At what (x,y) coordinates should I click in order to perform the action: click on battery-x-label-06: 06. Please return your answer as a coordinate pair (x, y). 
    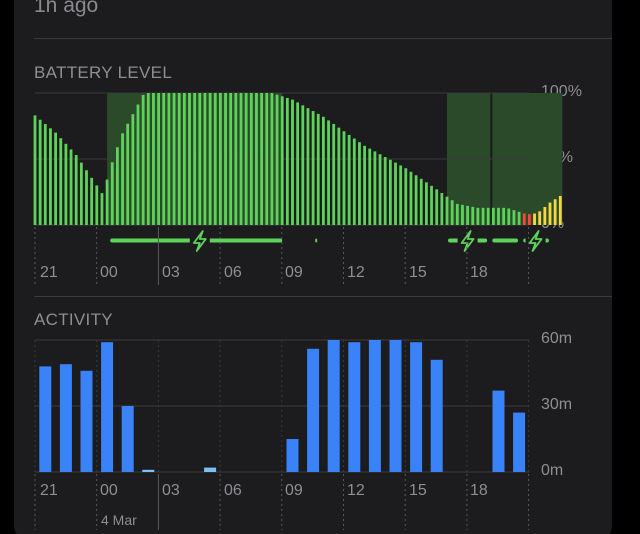
    Looking at the image, I should click on (233, 272).